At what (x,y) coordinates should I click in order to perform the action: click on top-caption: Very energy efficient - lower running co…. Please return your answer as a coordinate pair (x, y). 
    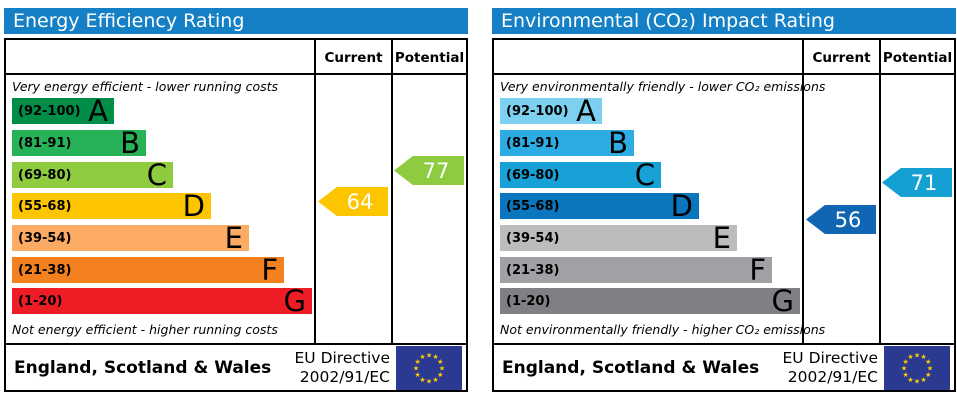
    Looking at the image, I should click on (145, 86).